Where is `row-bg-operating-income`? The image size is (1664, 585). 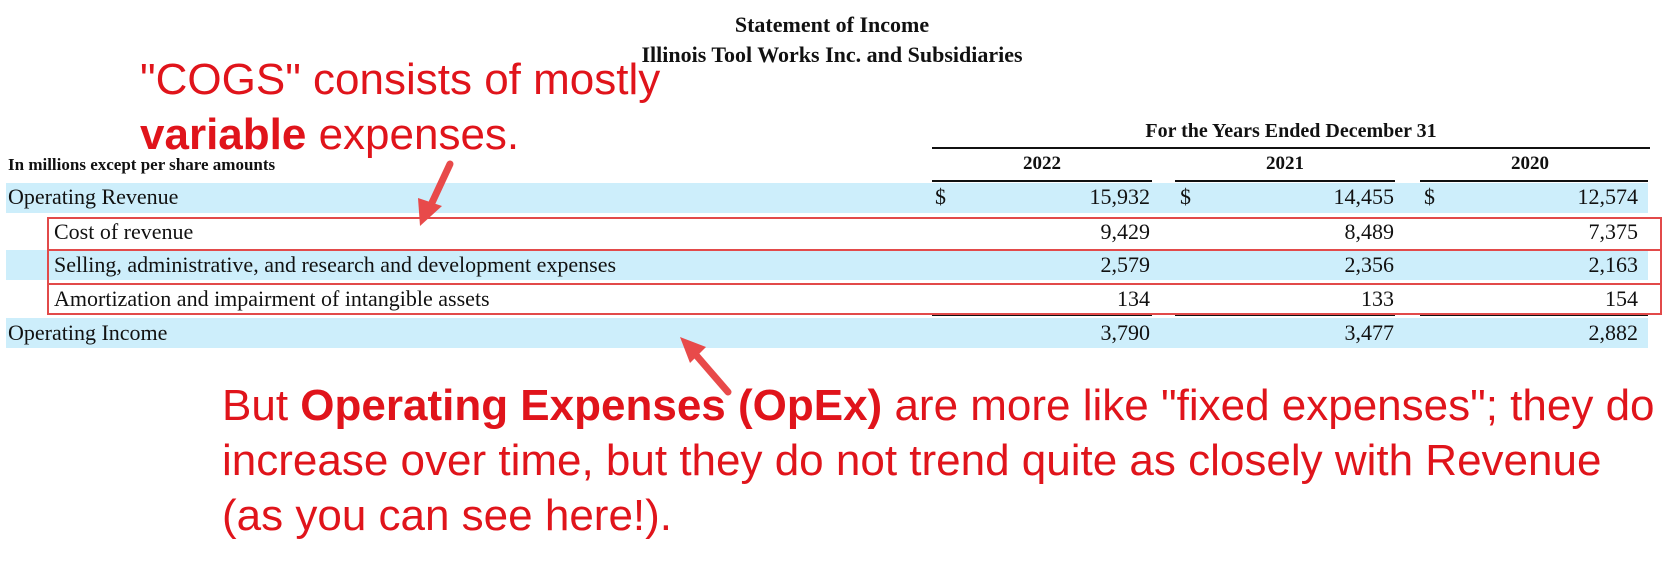 row-bg-operating-income is located at coordinates (827, 333).